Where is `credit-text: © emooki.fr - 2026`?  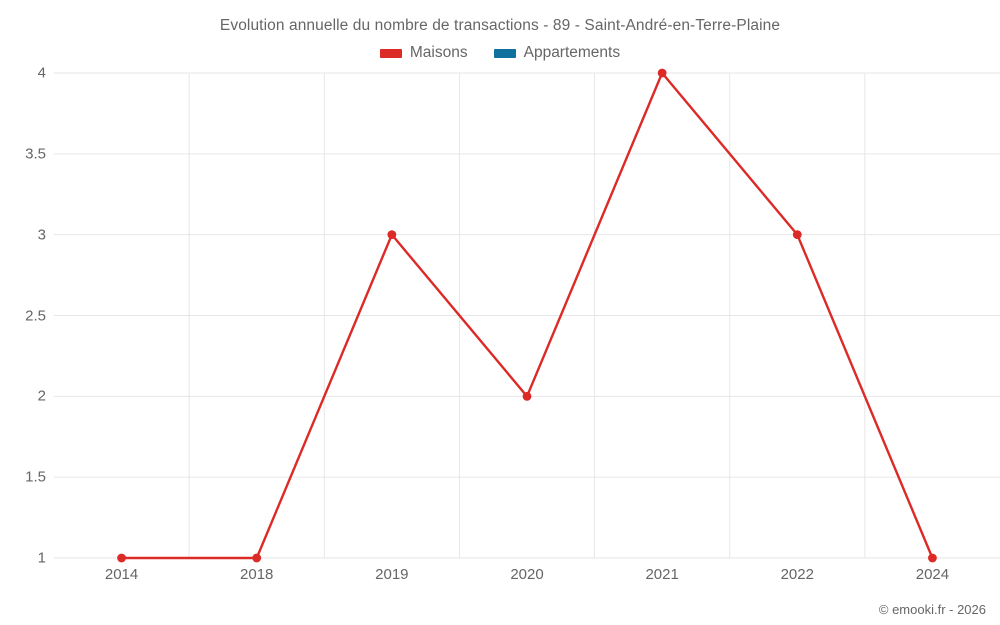
credit-text: © emooki.fr - 2026 is located at coordinates (932, 609).